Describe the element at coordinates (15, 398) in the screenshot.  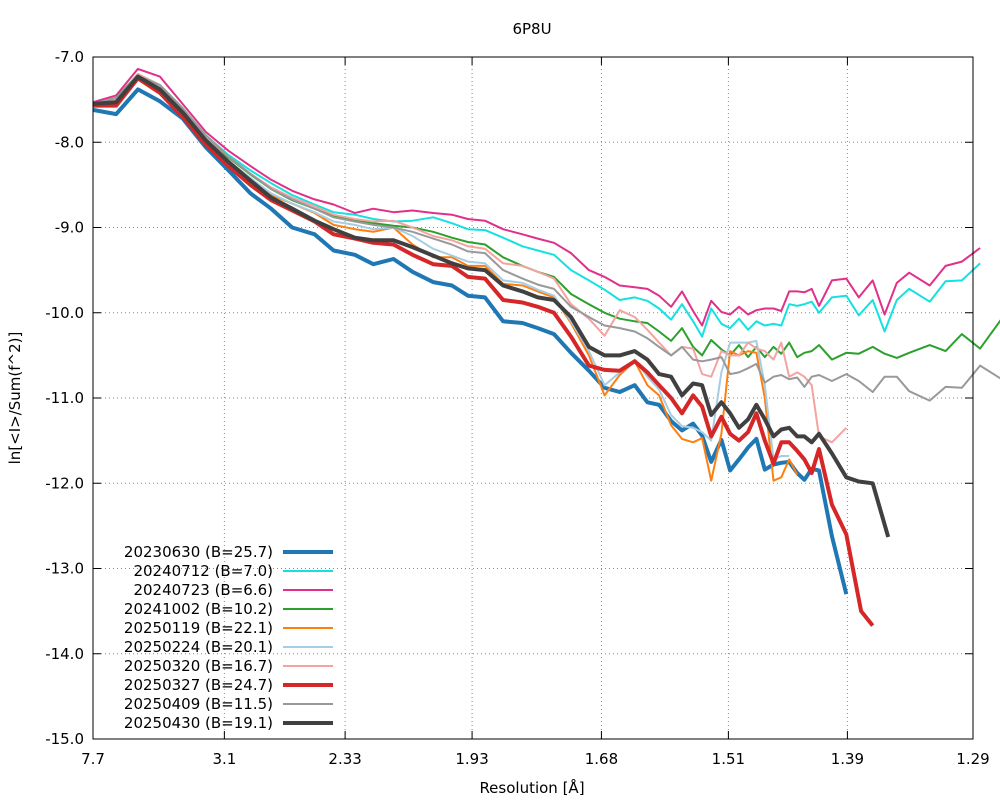
I see `y-axis-title: ln[<I>/Sum(f^2)]` at that location.